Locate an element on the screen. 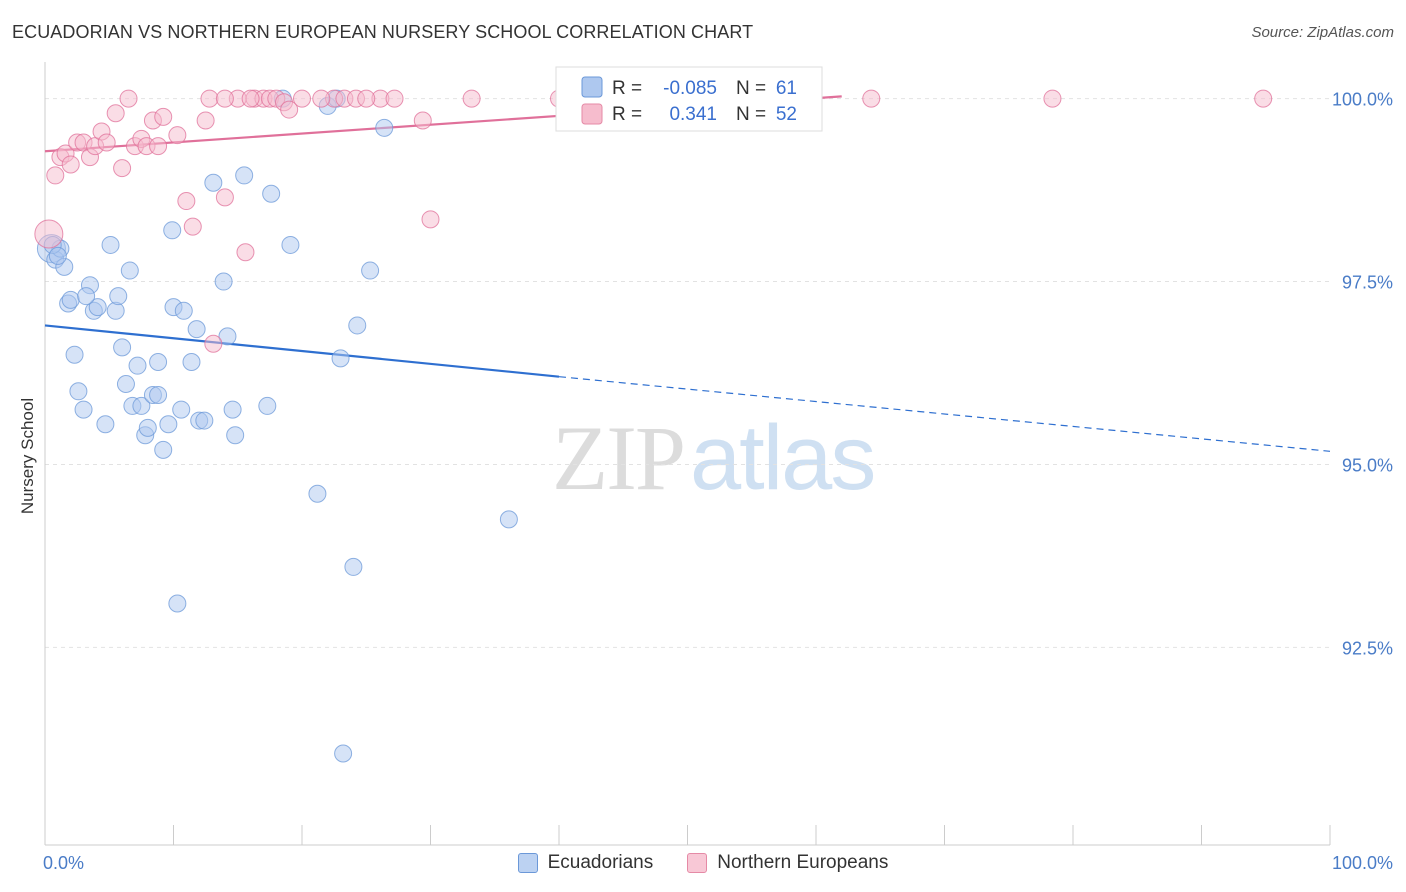 Image resolution: width=1406 pixels, height=892 pixels. trend-line-extension is located at coordinates (944, 414).